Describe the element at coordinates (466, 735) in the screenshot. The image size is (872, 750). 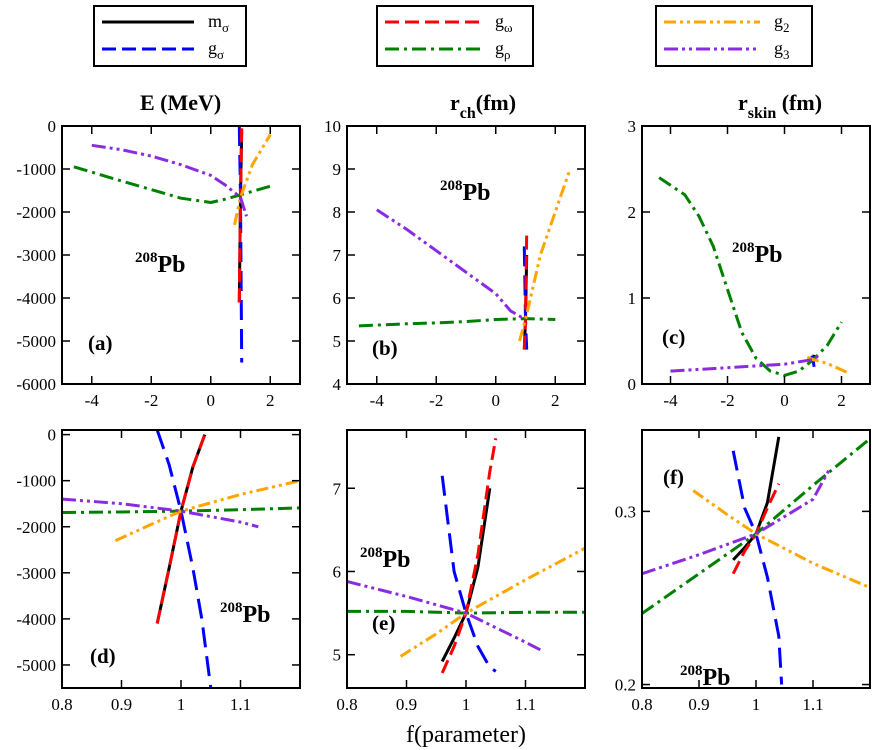
I see `x-axis-label: f(parameter)` at that location.